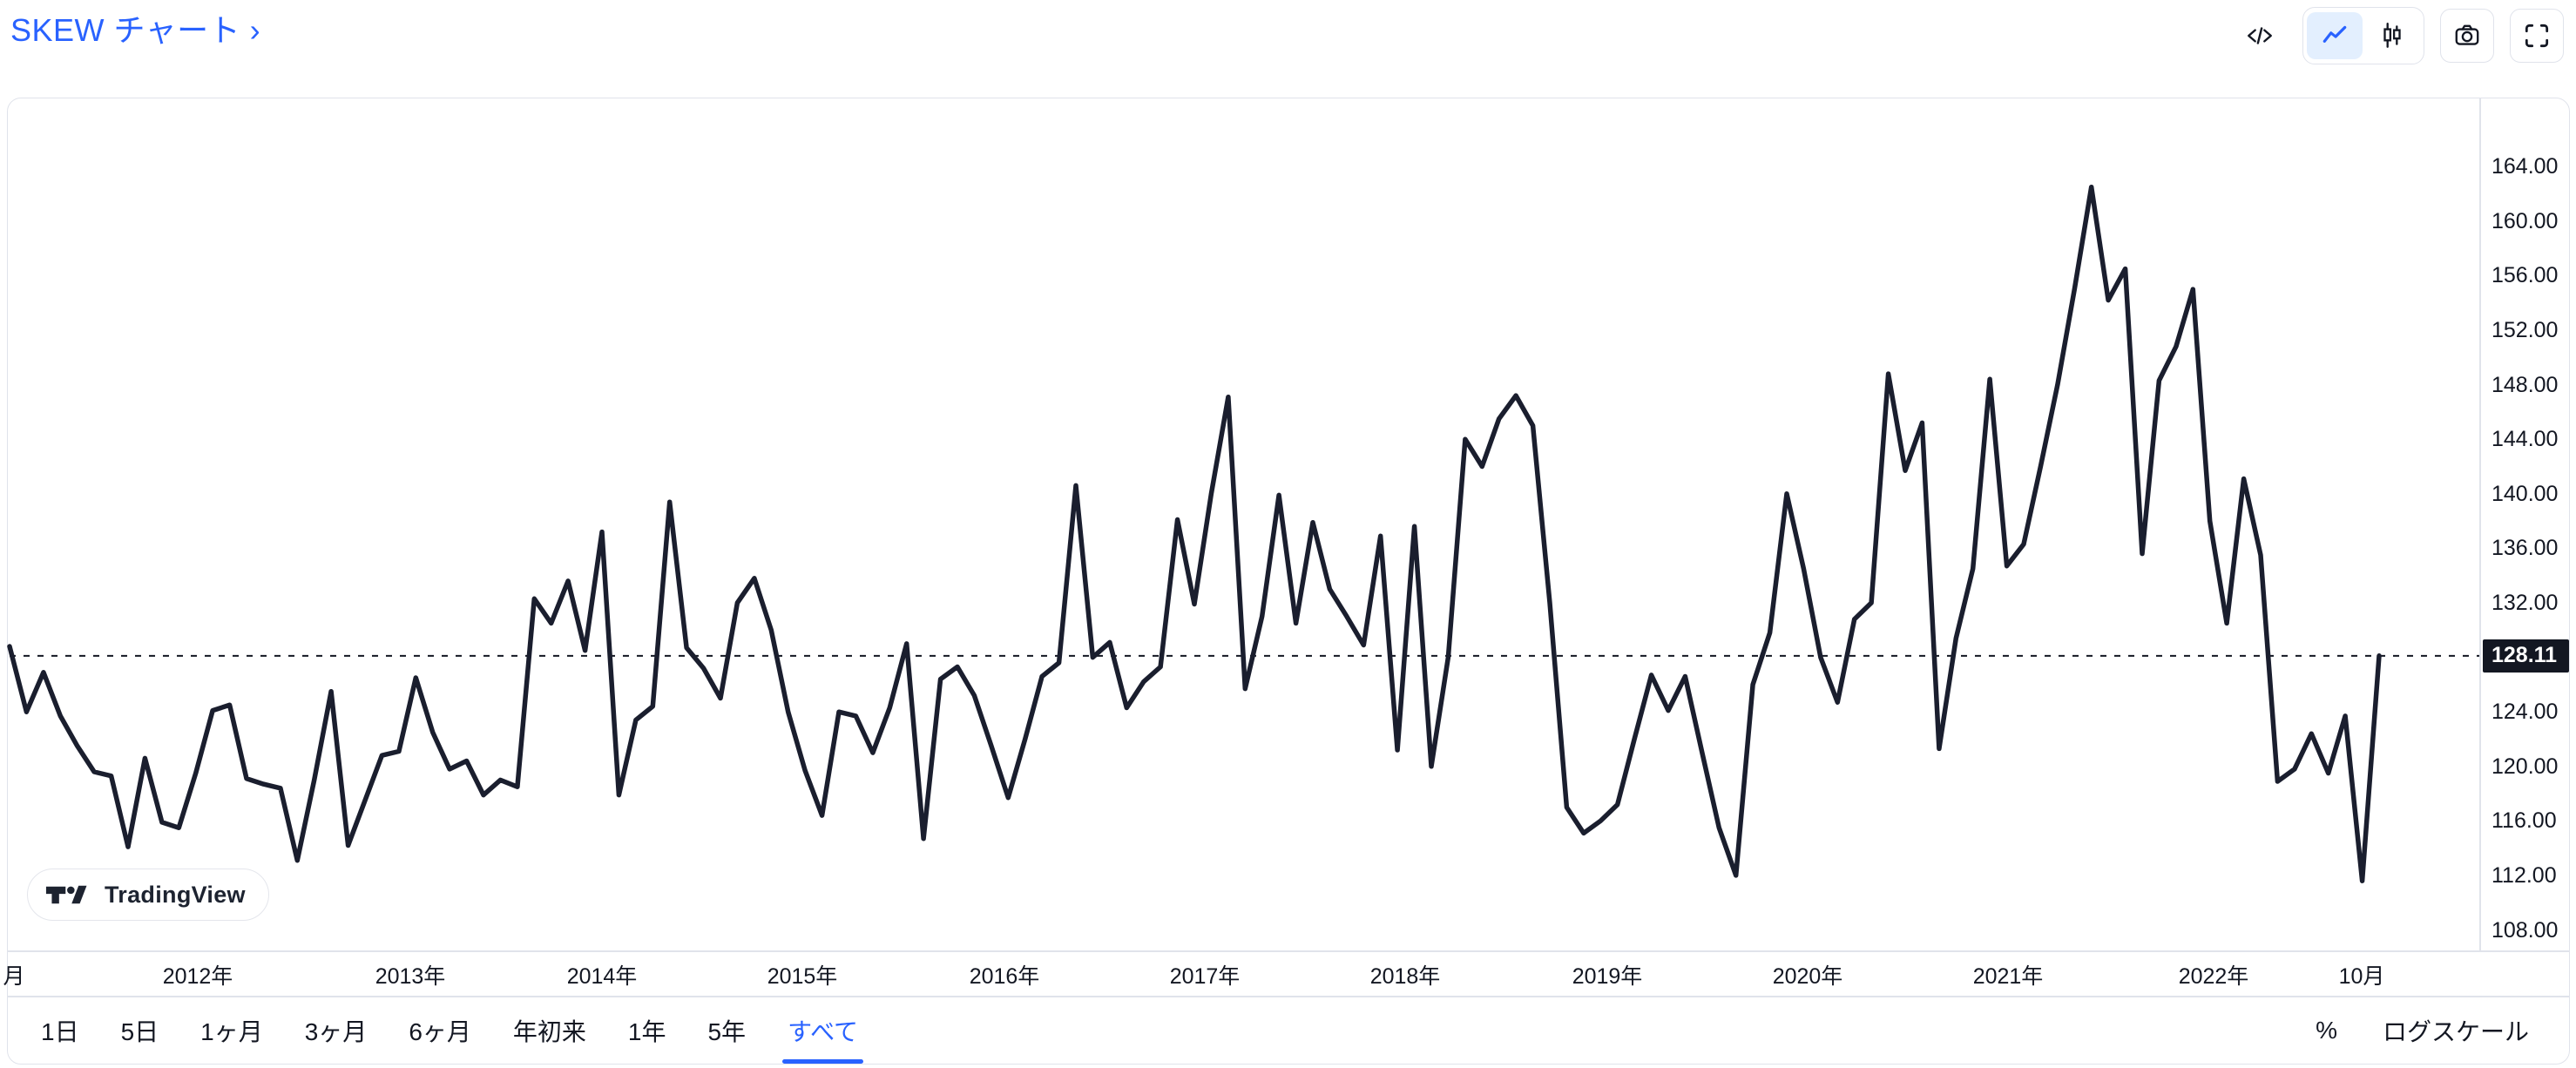 The image size is (2576, 1068). Describe the element at coordinates (2525, 439) in the screenshot. I see `y-axis-label: 144.00` at that location.